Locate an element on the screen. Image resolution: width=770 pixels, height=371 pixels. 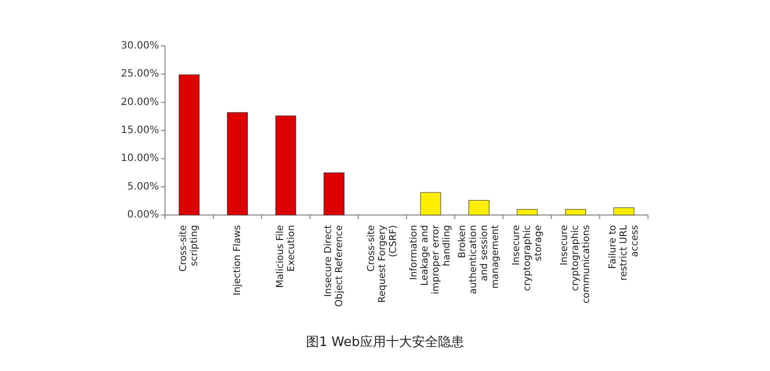
x-tick-label: Malicious File Execution is located at coordinates (285, 256).